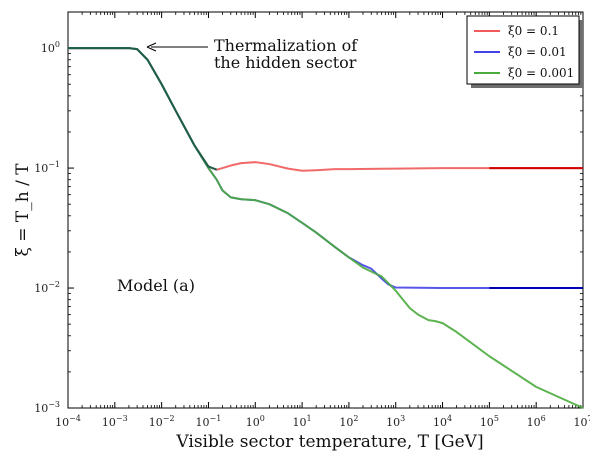  I want to click on x-tick-label: 10⁻³, so click(115, 421).